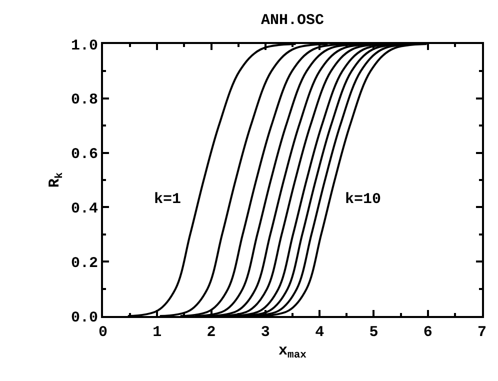 This screenshot has height=381, width=498. I want to click on y-tick-label: 0.2, so click(84, 263).